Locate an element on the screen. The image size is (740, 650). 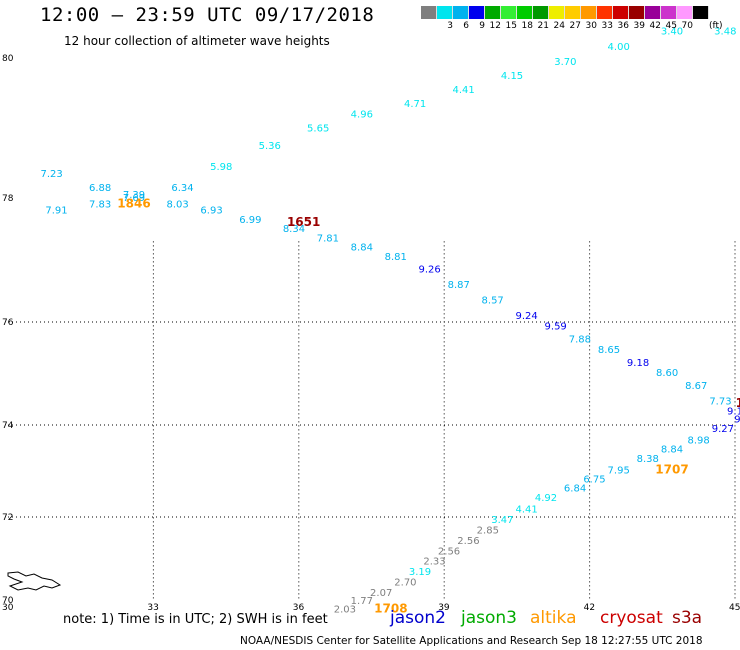
lat-tick-label: 70 is located at coordinates (8, 601).